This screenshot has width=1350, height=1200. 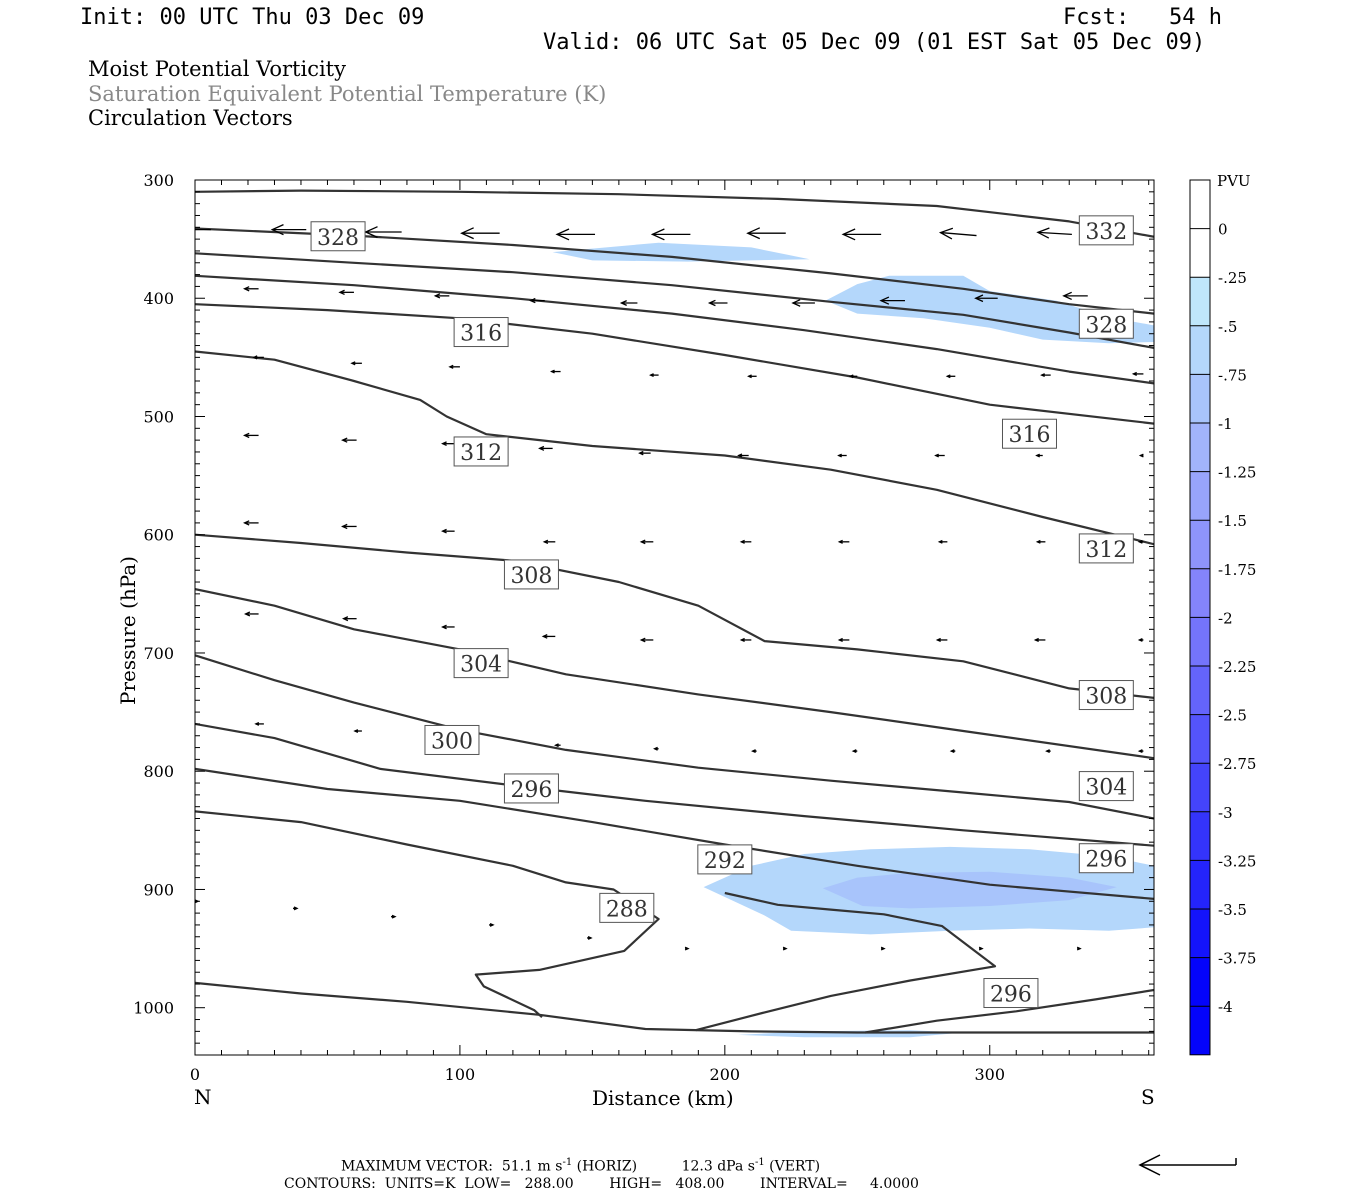 What do you see at coordinates (158, 535) in the screenshot?
I see `y-tick-600: 600` at bounding box center [158, 535].